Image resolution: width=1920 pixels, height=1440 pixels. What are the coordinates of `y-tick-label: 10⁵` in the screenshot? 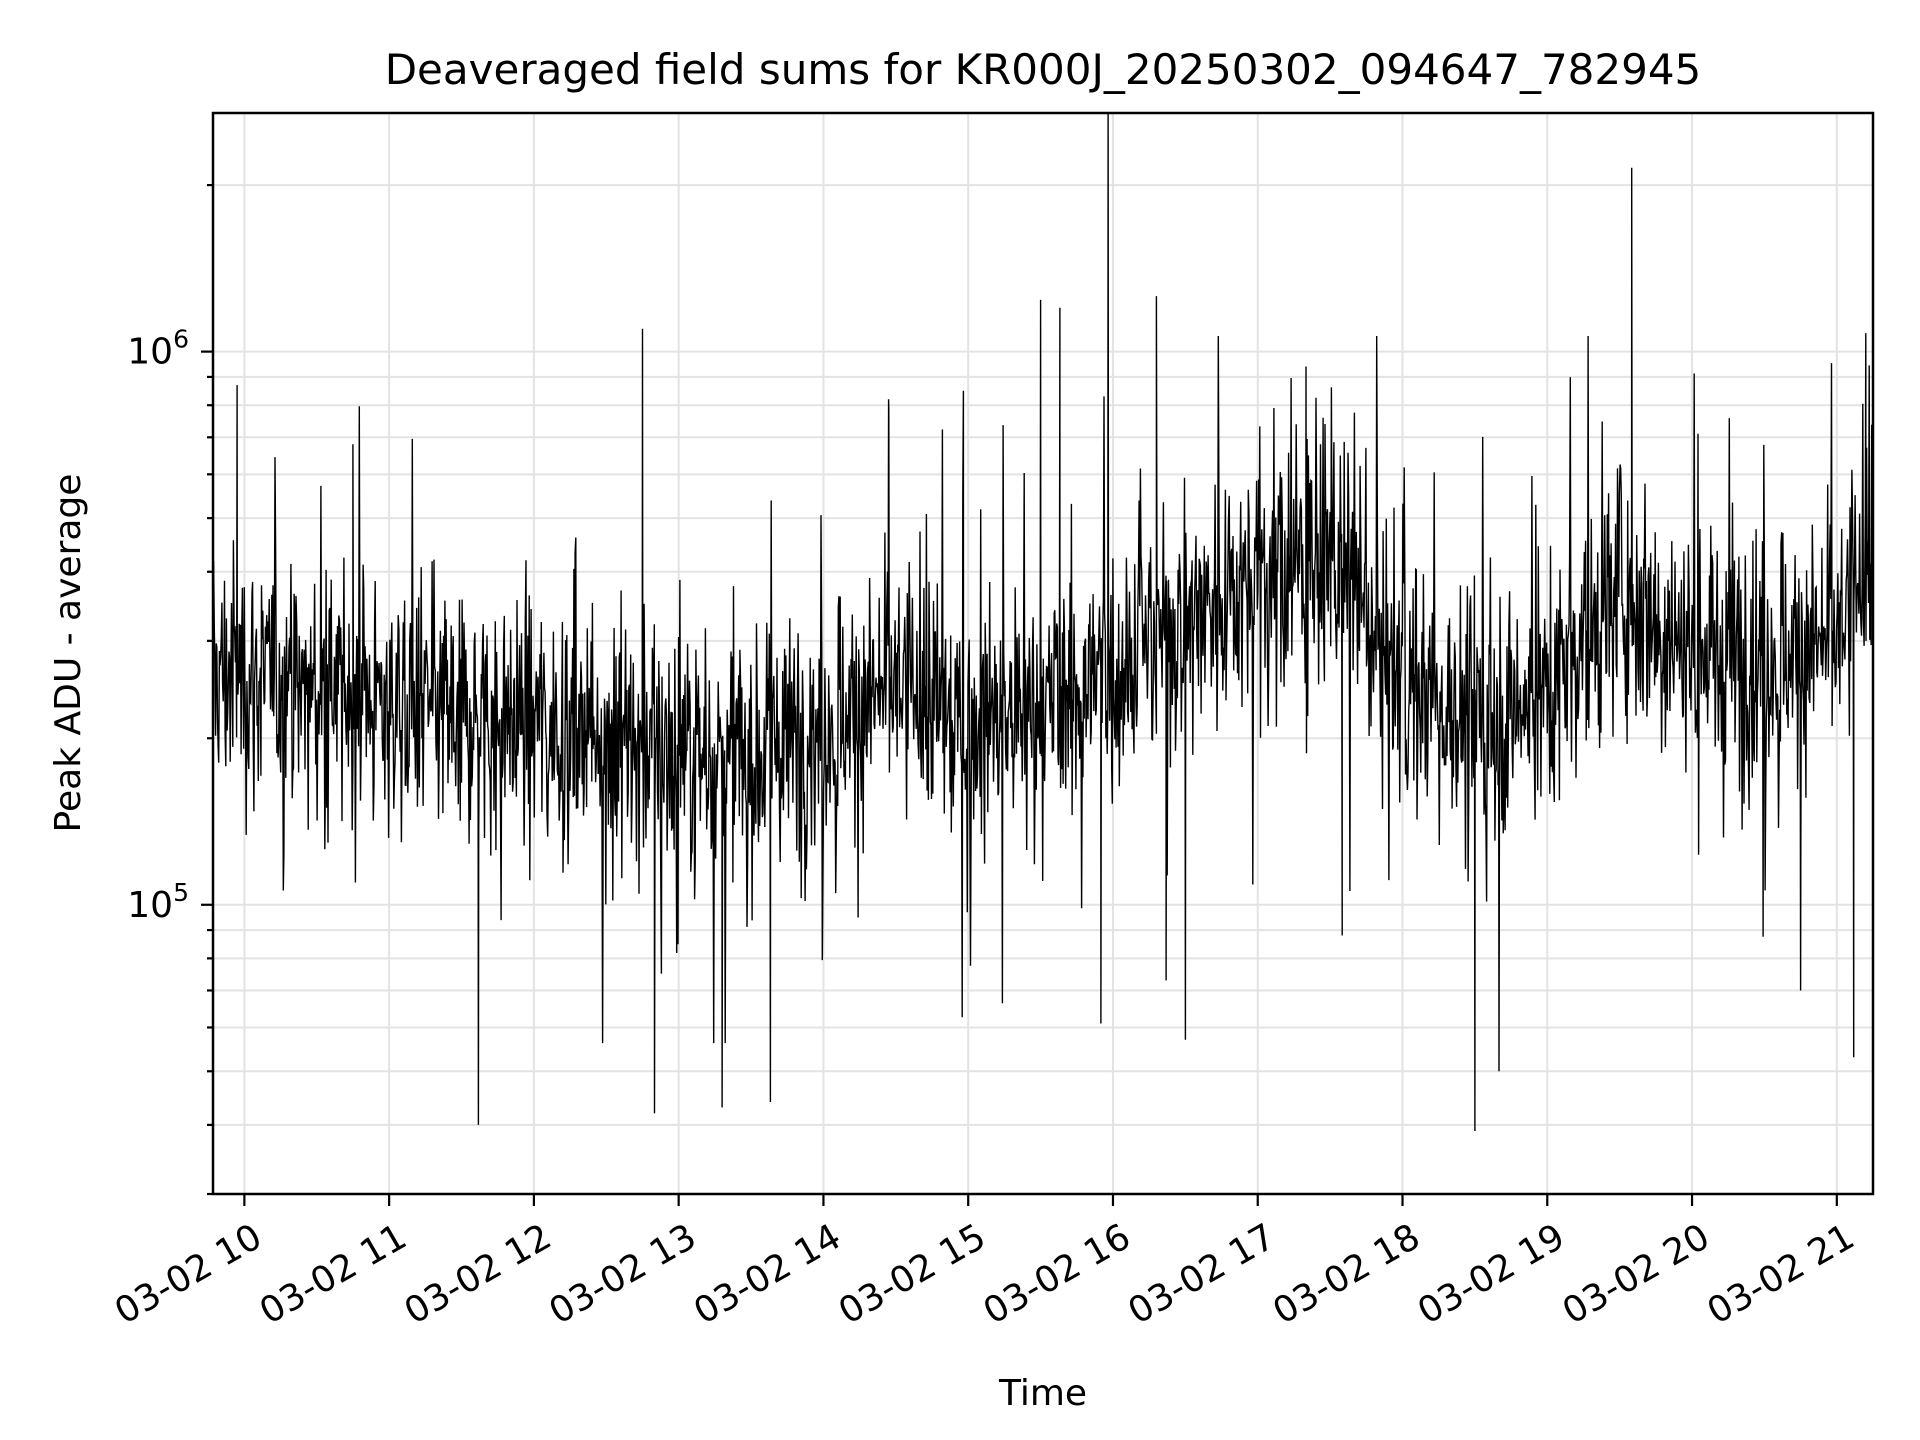 It's located at (158, 902).